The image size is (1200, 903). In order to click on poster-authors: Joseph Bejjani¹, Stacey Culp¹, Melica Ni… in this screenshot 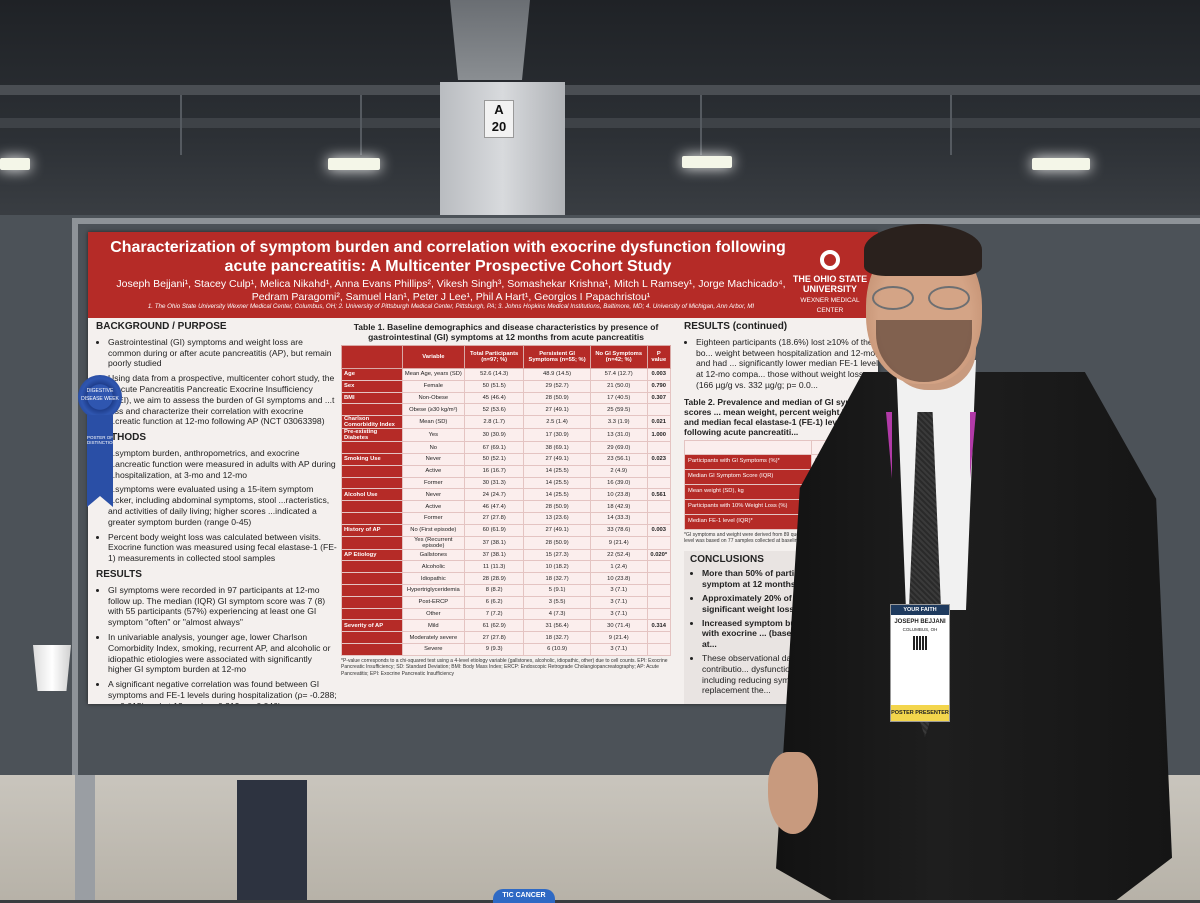, I will do `click(451, 290)`.